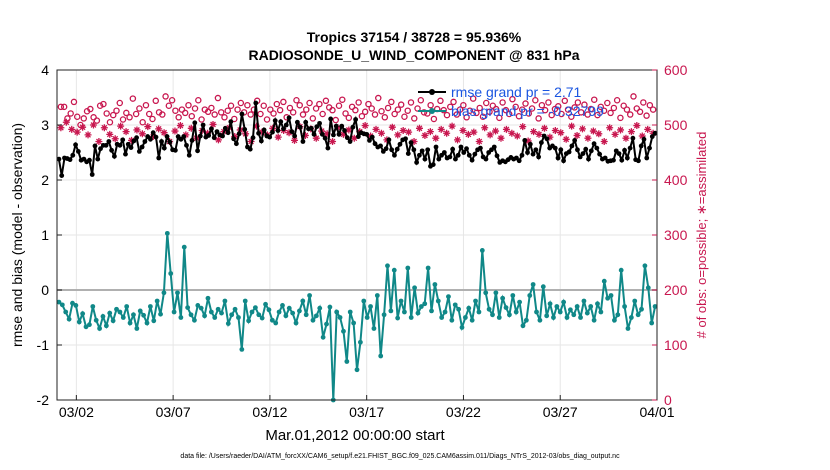 This screenshot has width=830, height=470. What do you see at coordinates (173, 412) in the screenshot?
I see `x-tick-label: 03/07` at bounding box center [173, 412].